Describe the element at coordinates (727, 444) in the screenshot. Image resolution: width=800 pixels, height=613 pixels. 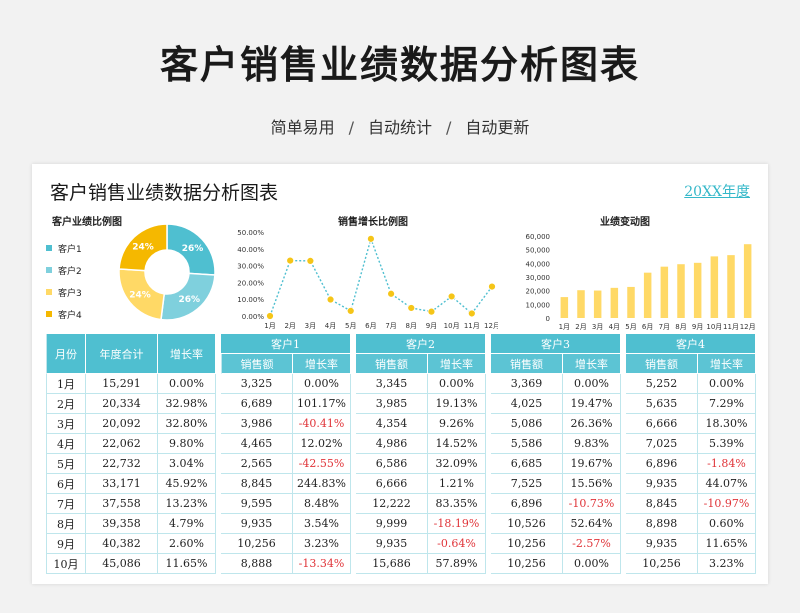
I see `growth-cell: 5.39%` at that location.